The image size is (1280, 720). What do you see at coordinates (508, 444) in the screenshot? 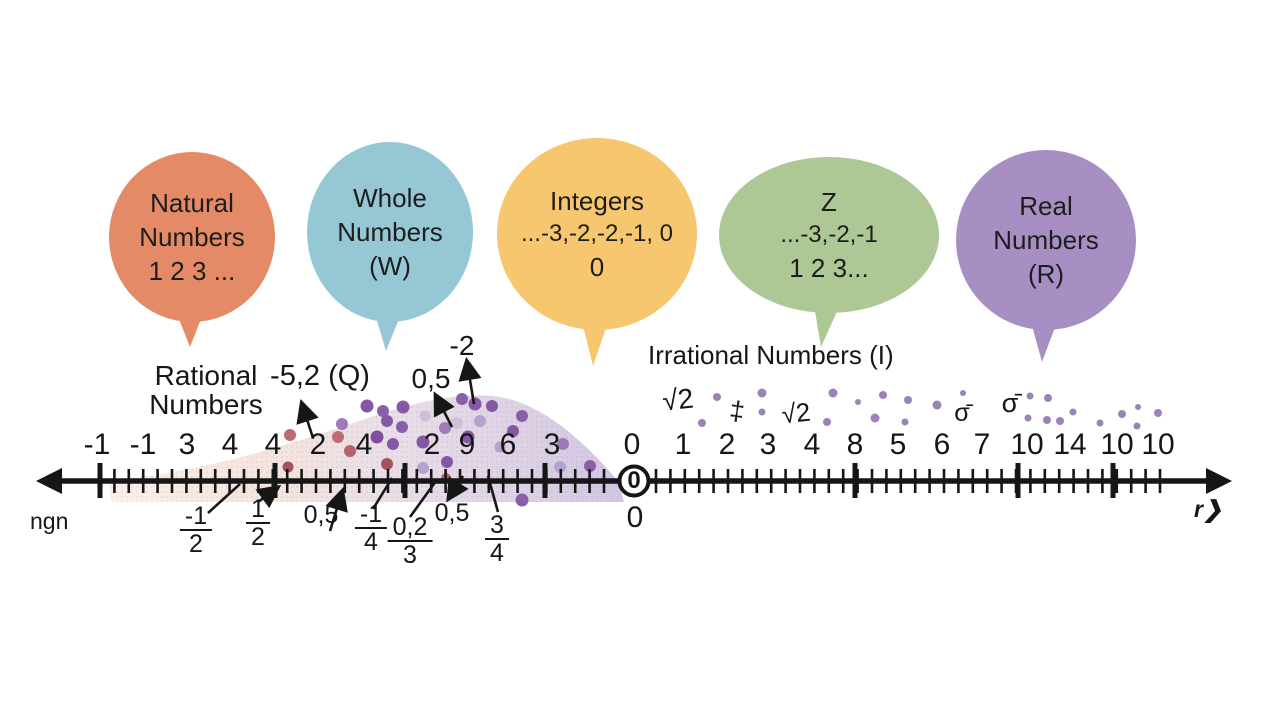
I see `numberline-label: 6` at bounding box center [508, 444].